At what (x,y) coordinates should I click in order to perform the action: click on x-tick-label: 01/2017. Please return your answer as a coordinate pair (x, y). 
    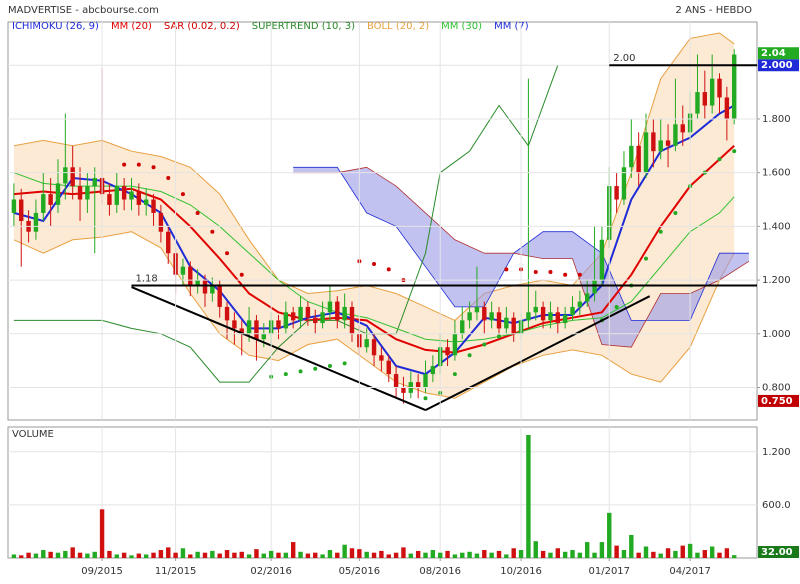
    Looking at the image, I should click on (609, 571).